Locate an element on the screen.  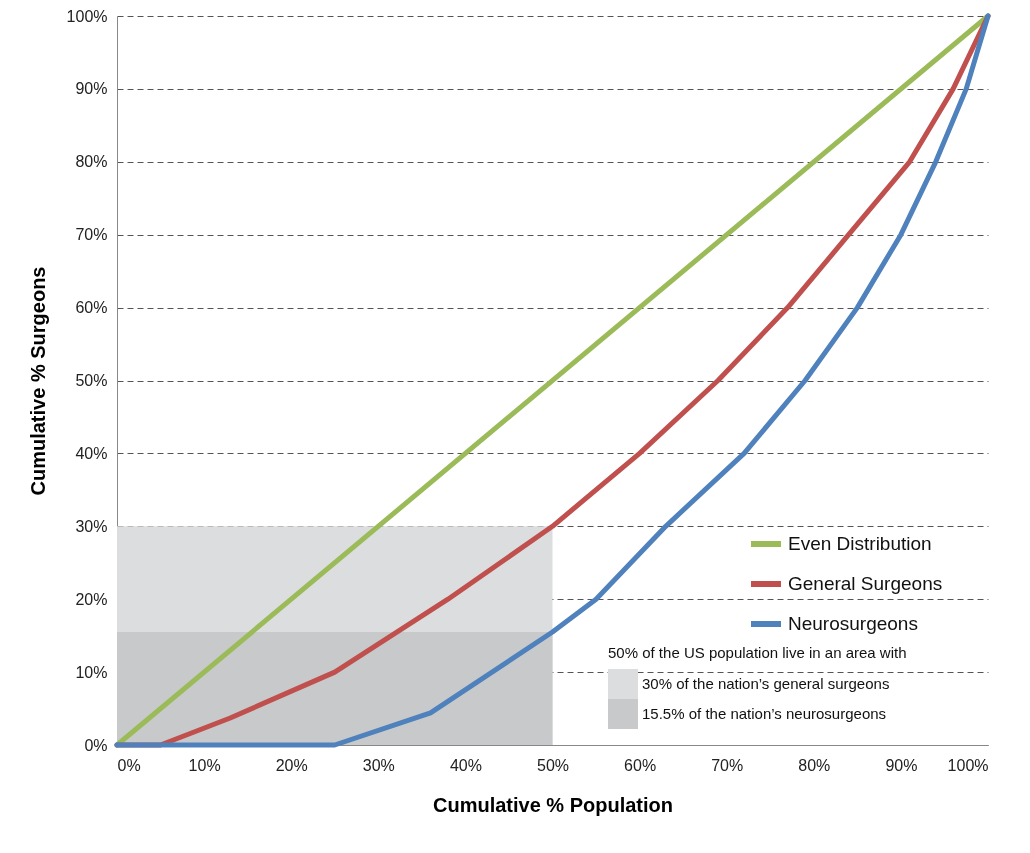
x-tick-label: 30% is located at coordinates (378, 765).